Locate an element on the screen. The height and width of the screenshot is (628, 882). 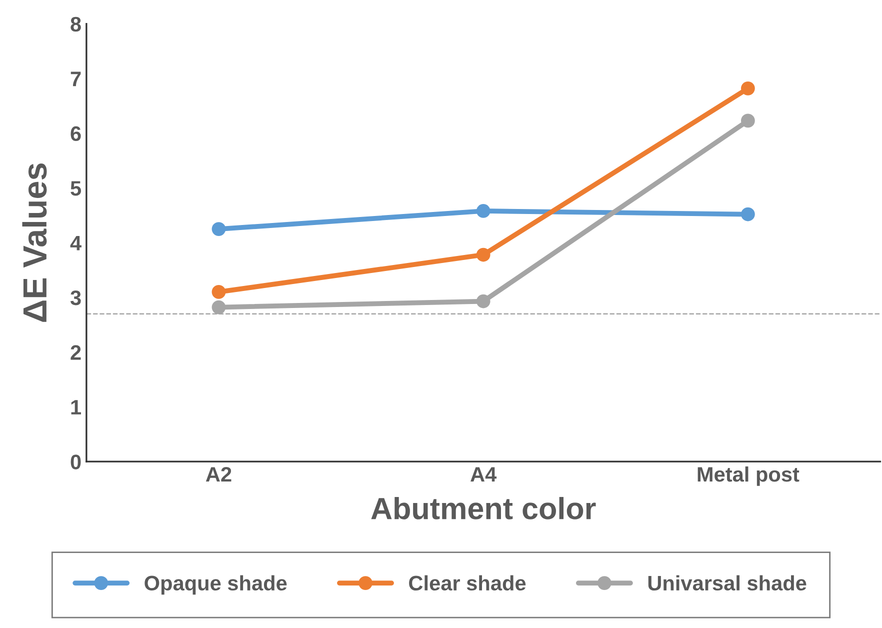
legend-label: Clear shade is located at coordinates (467, 583).